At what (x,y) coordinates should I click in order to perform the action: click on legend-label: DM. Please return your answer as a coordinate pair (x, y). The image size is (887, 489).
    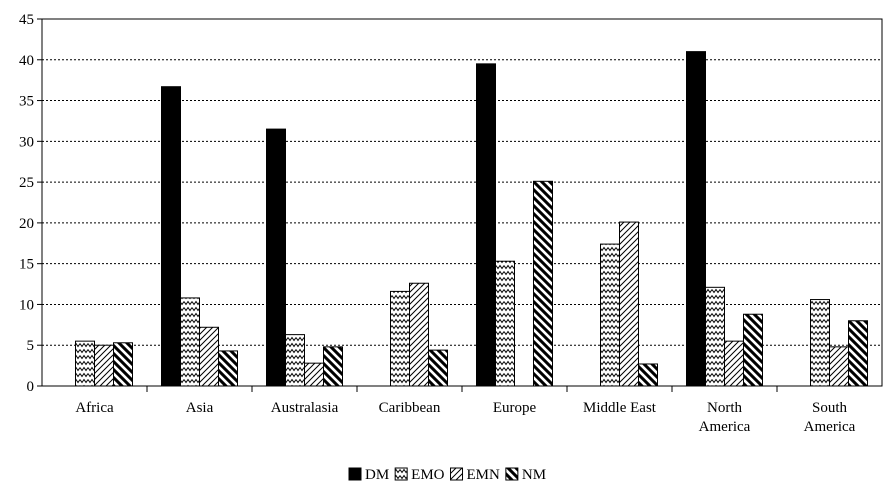
    Looking at the image, I should click on (377, 475).